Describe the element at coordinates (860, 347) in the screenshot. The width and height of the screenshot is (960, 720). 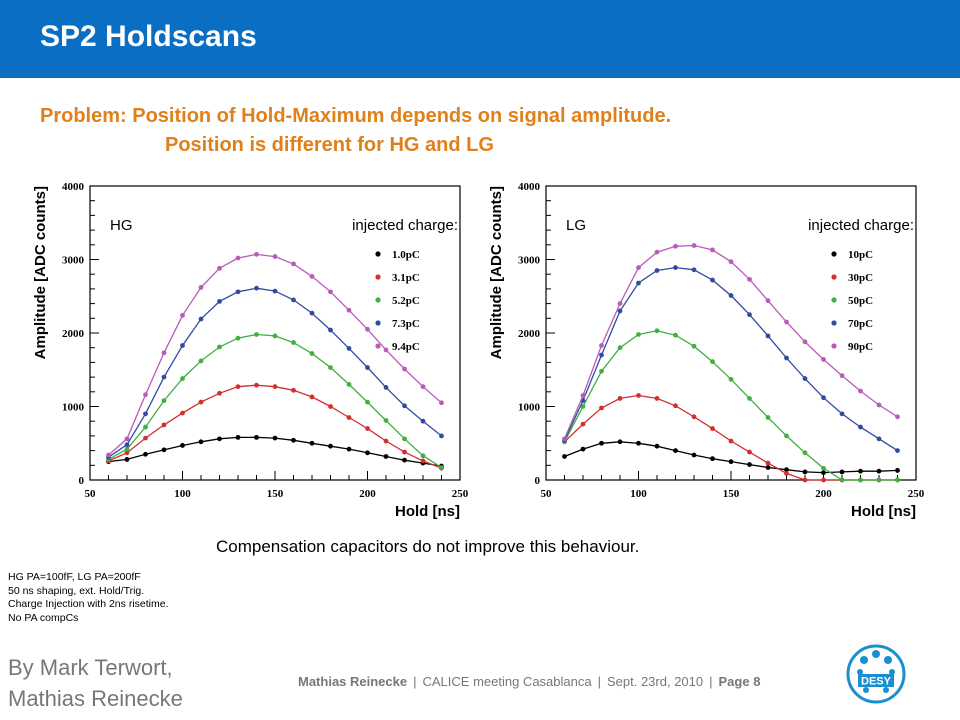
I see `legend-label: 90pC` at that location.